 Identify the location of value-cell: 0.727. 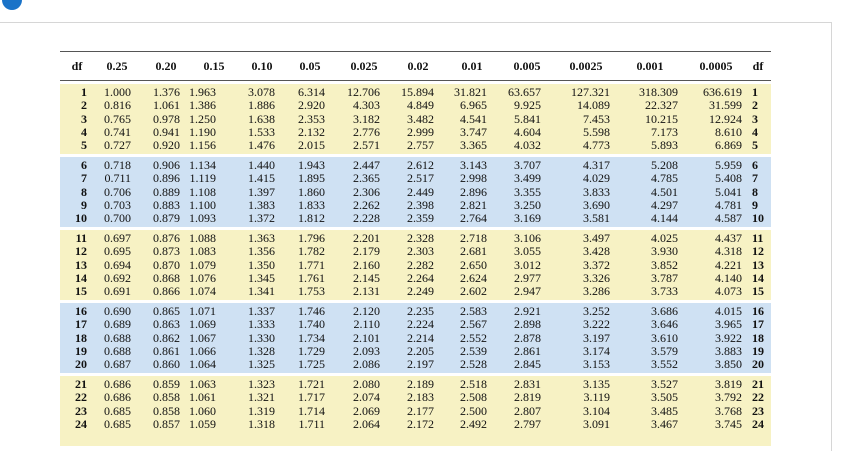
(117, 145).